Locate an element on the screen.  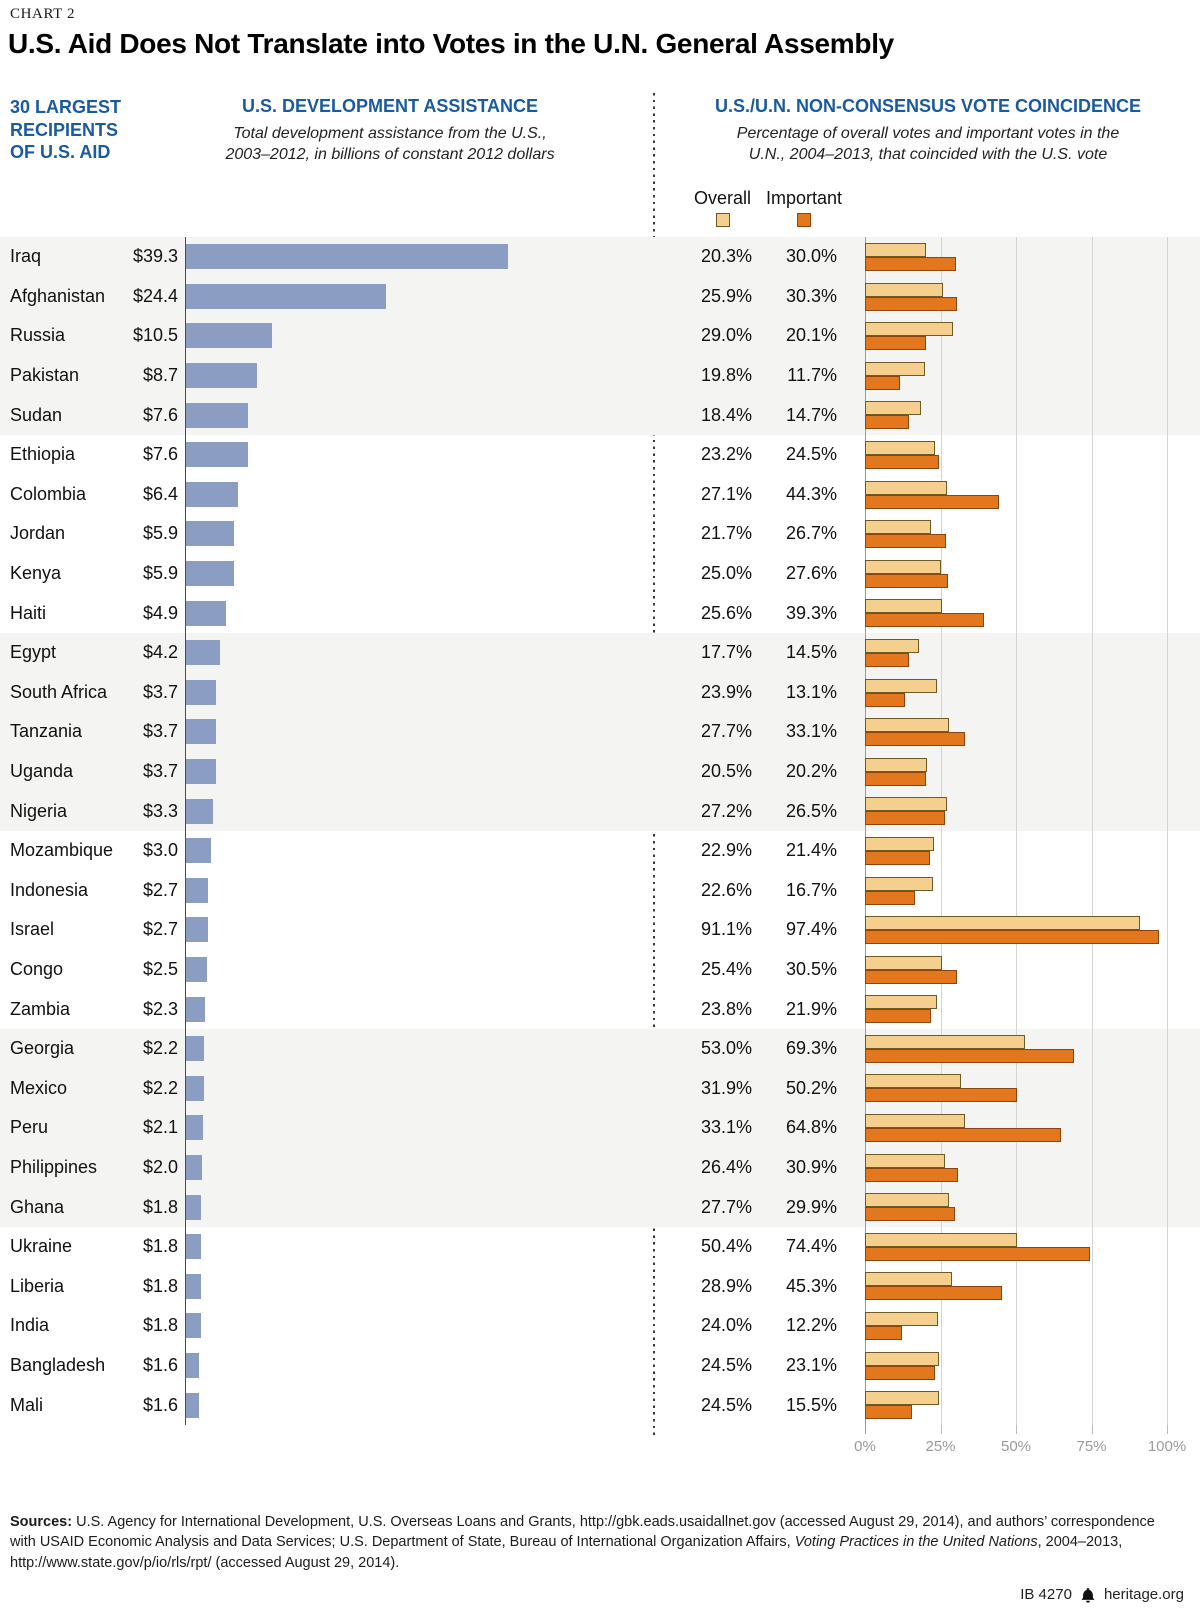
chart-row: Uganda $3.7 20.5% 20.2% is located at coordinates (600, 771).